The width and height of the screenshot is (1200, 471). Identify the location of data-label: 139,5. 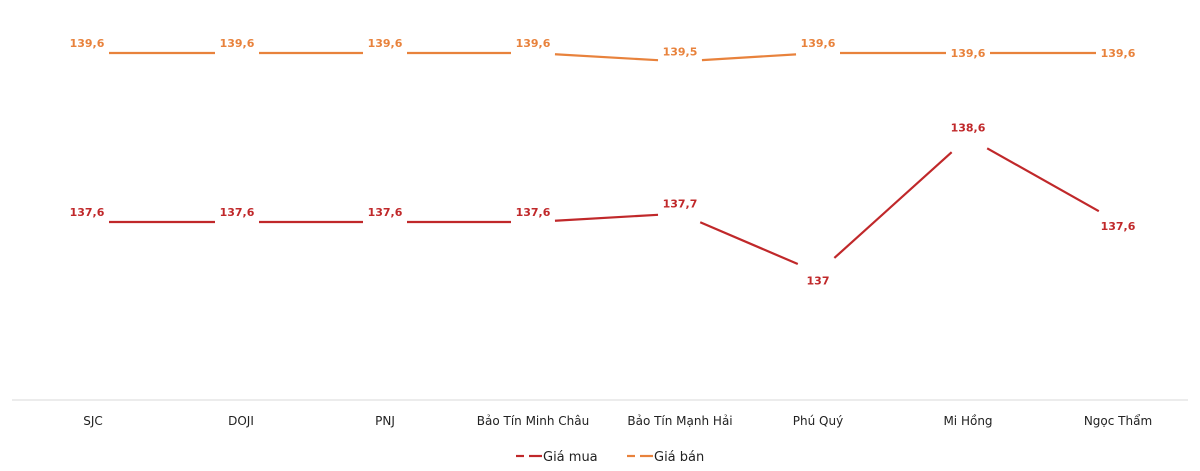
(680, 51).